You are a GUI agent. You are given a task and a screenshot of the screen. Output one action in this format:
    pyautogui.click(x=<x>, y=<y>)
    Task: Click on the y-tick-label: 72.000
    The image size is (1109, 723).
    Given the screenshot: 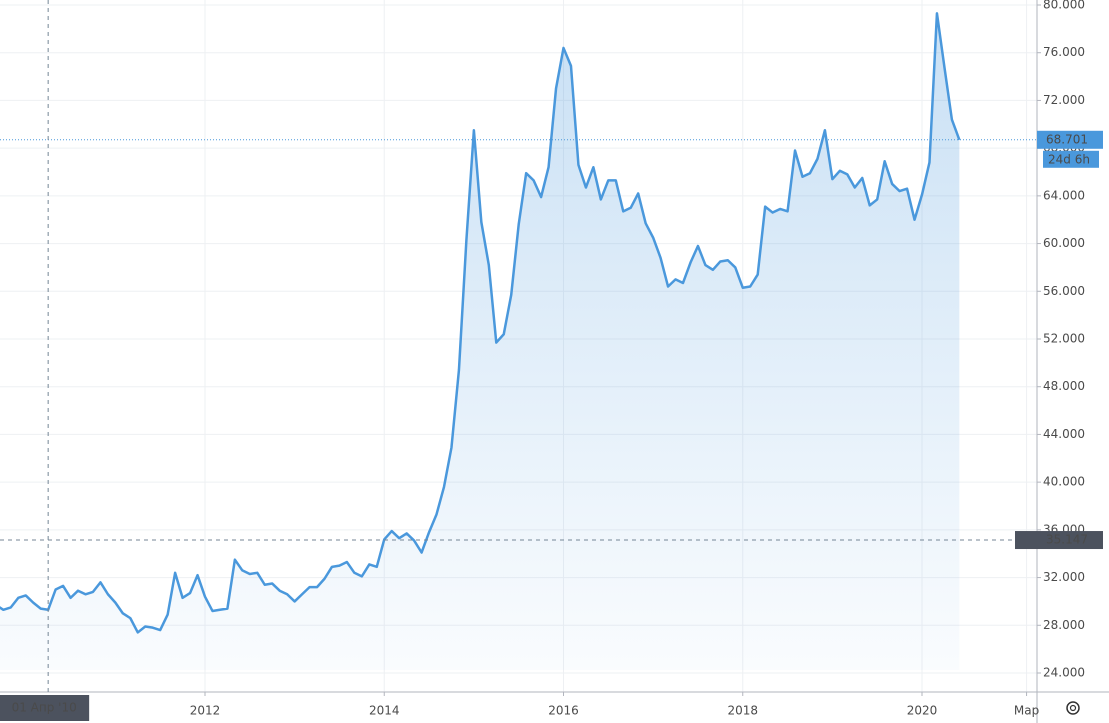 What is the action you would take?
    pyautogui.click(x=1064, y=100)
    